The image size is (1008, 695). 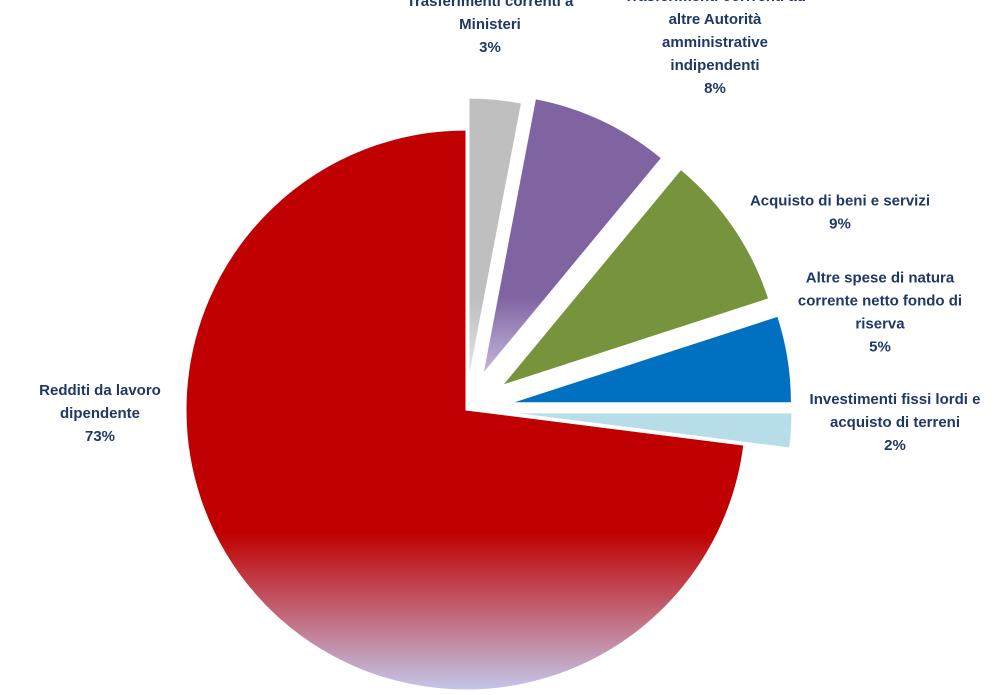 I want to click on slice-percent-label: 8%, so click(x=715, y=88).